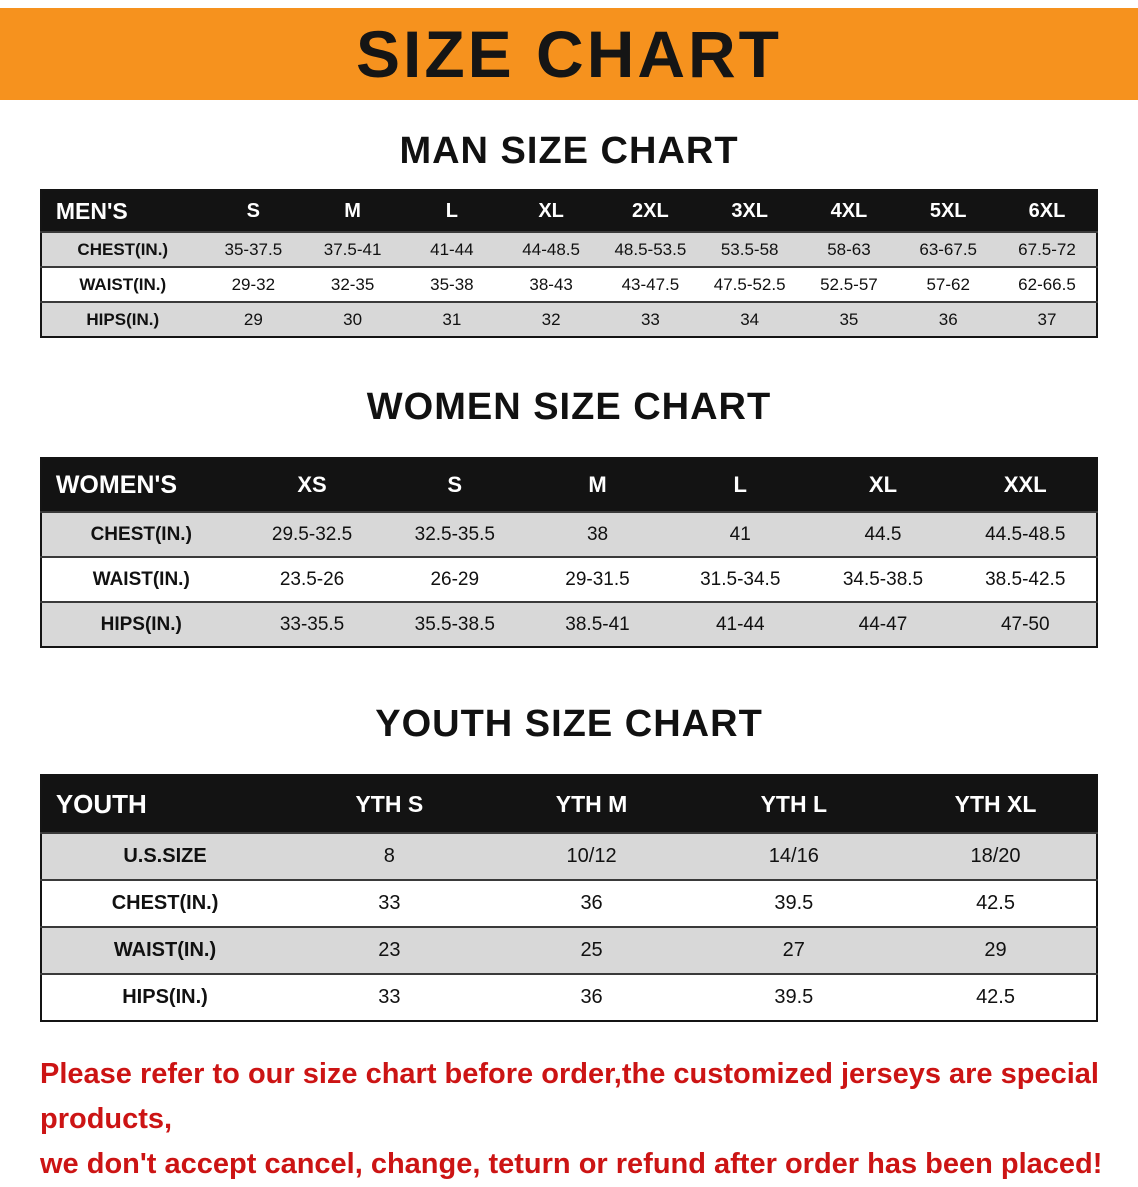  Describe the element at coordinates (793, 856) in the screenshot. I see `size-value: 14/16` at that location.